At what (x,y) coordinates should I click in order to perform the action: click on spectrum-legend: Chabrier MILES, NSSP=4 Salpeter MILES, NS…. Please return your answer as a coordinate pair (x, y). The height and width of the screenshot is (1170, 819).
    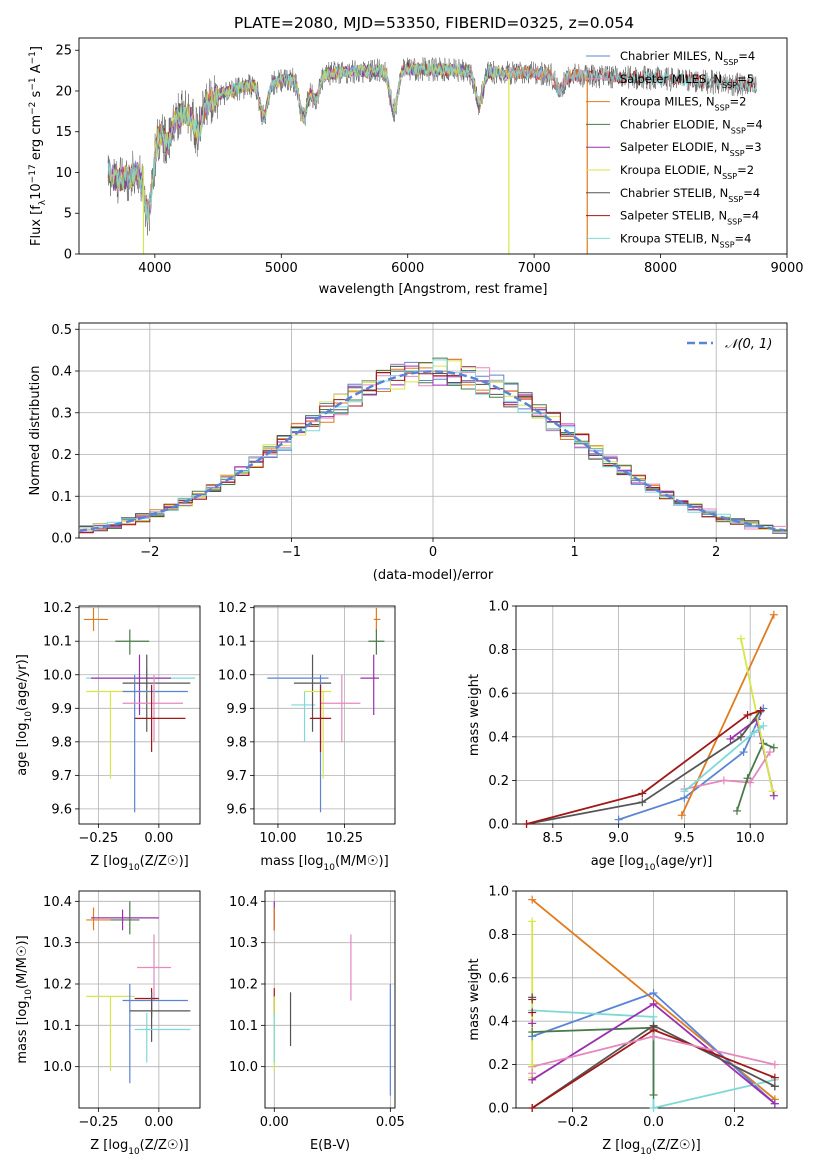
    Looking at the image, I should click on (674, 149).